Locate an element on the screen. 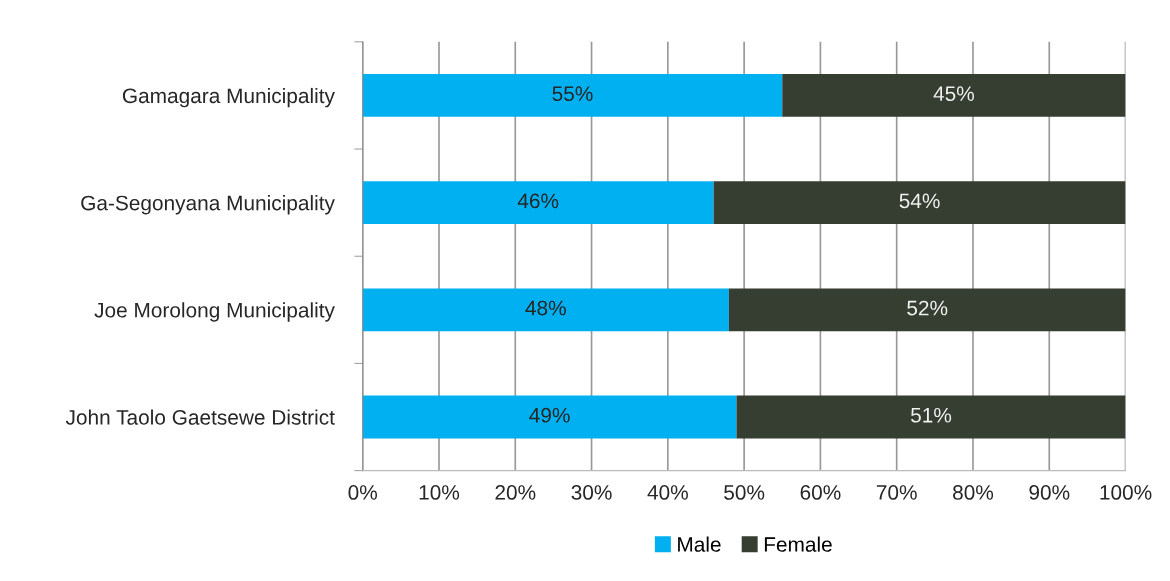 The width and height of the screenshot is (1170, 581). data-label: 46% is located at coordinates (538, 201).